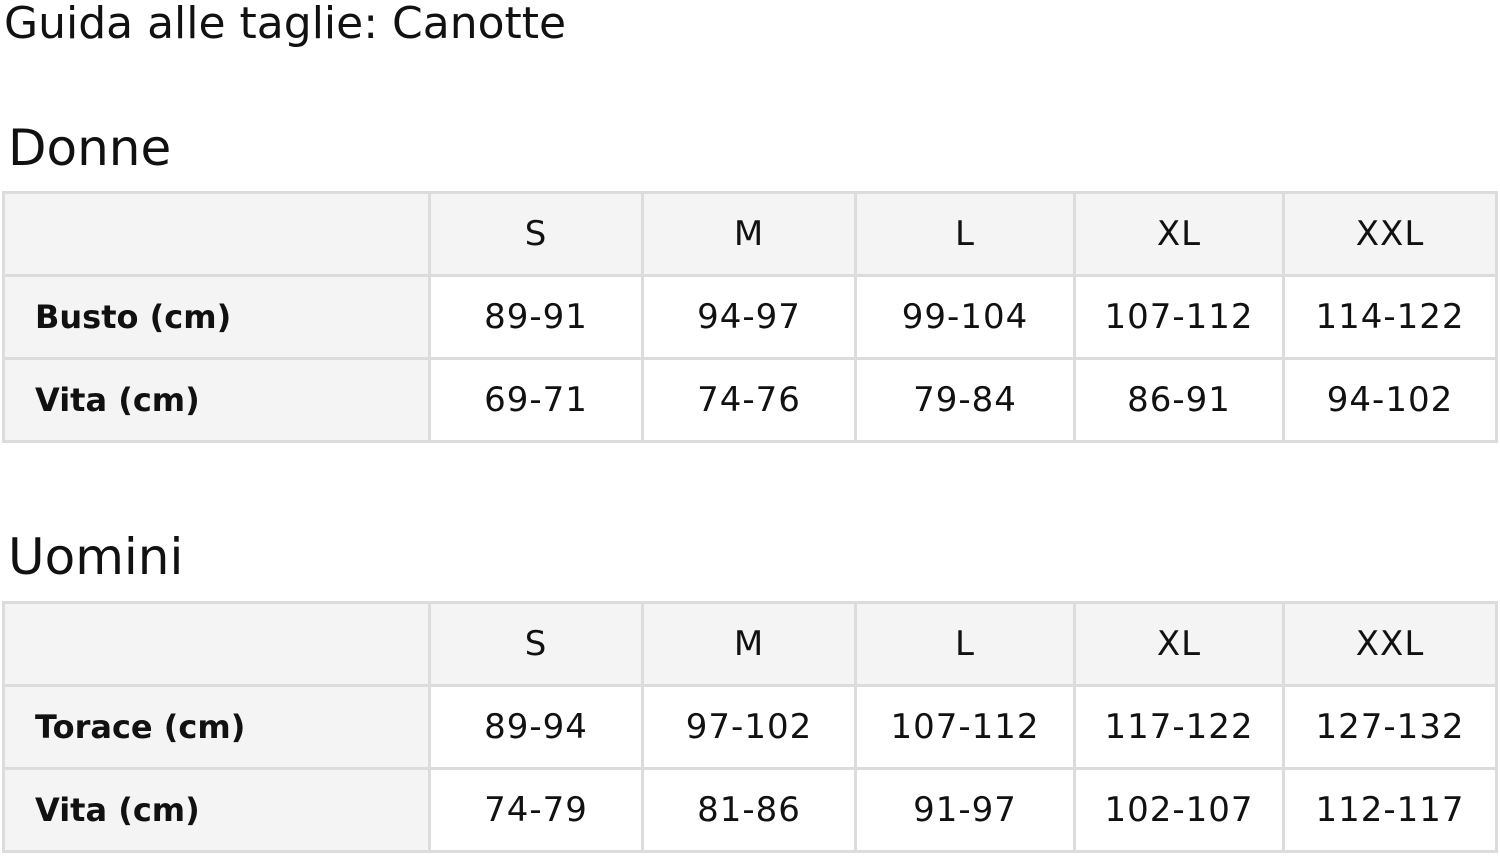 The width and height of the screenshot is (1500, 862). I want to click on table-cell: 91-97, so click(965, 810).